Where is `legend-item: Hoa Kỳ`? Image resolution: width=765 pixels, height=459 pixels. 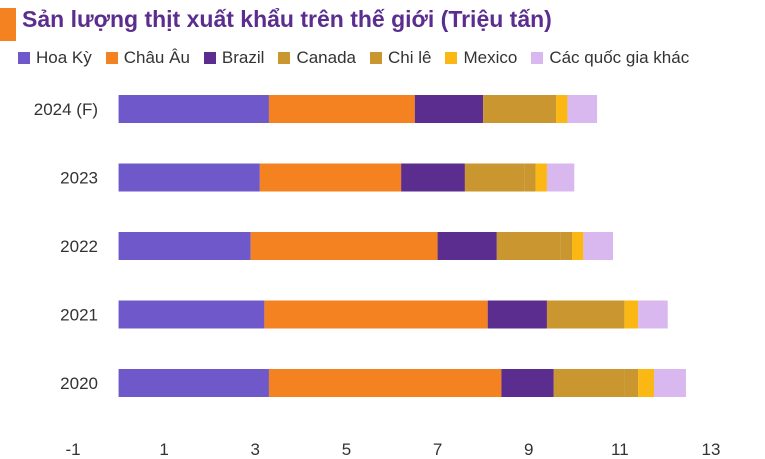
legend-item: Hoa Kỳ is located at coordinates (55, 58).